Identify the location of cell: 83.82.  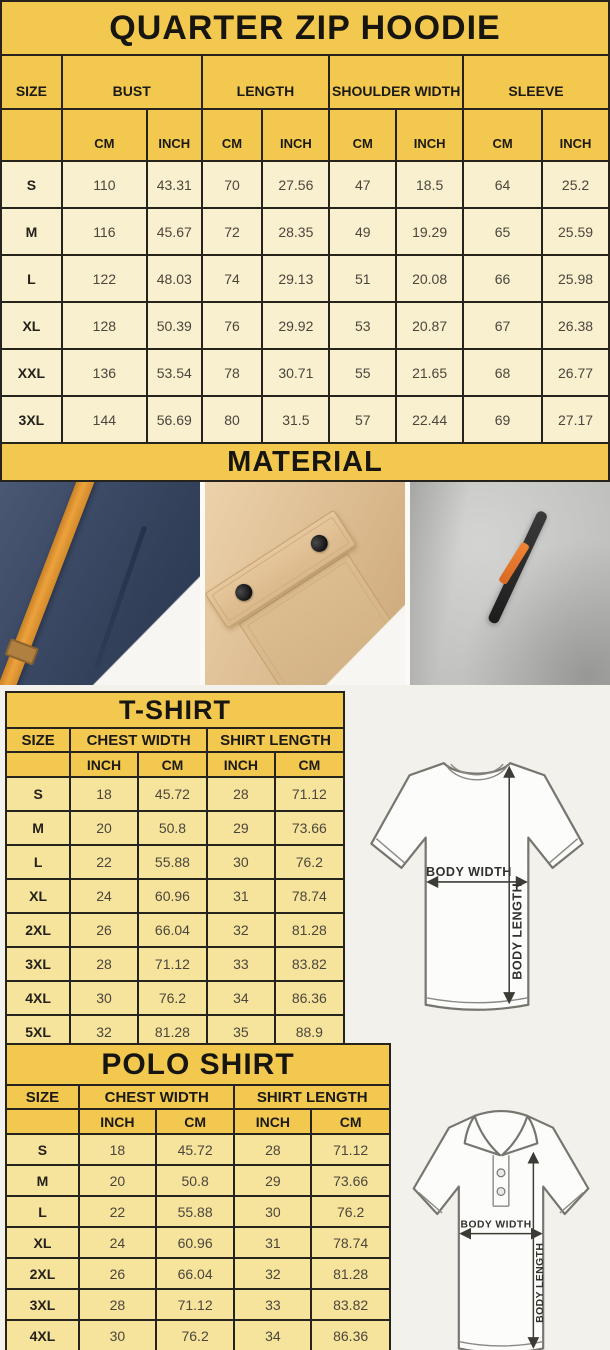
(350, 1304).